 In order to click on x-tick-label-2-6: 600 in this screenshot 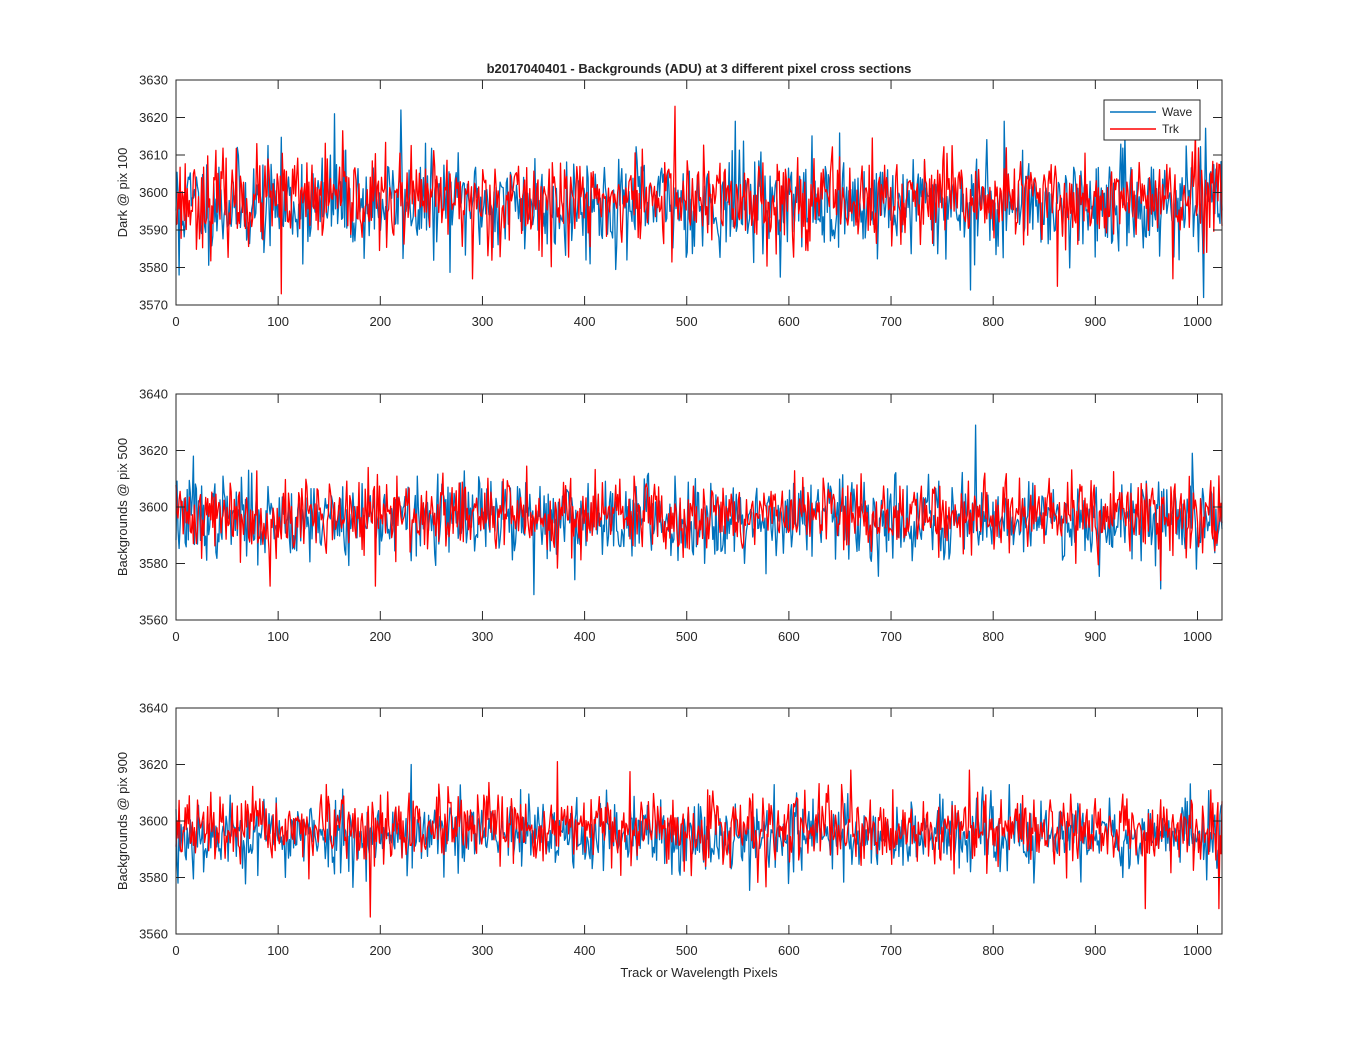, I will do `click(789, 950)`.